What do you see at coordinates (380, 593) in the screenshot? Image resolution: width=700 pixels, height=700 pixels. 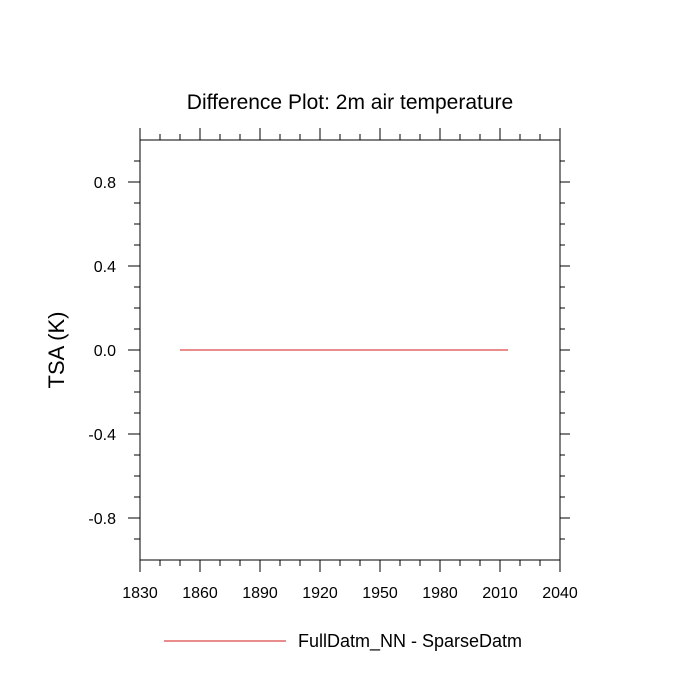 I see `x-tick-label: 1950` at bounding box center [380, 593].